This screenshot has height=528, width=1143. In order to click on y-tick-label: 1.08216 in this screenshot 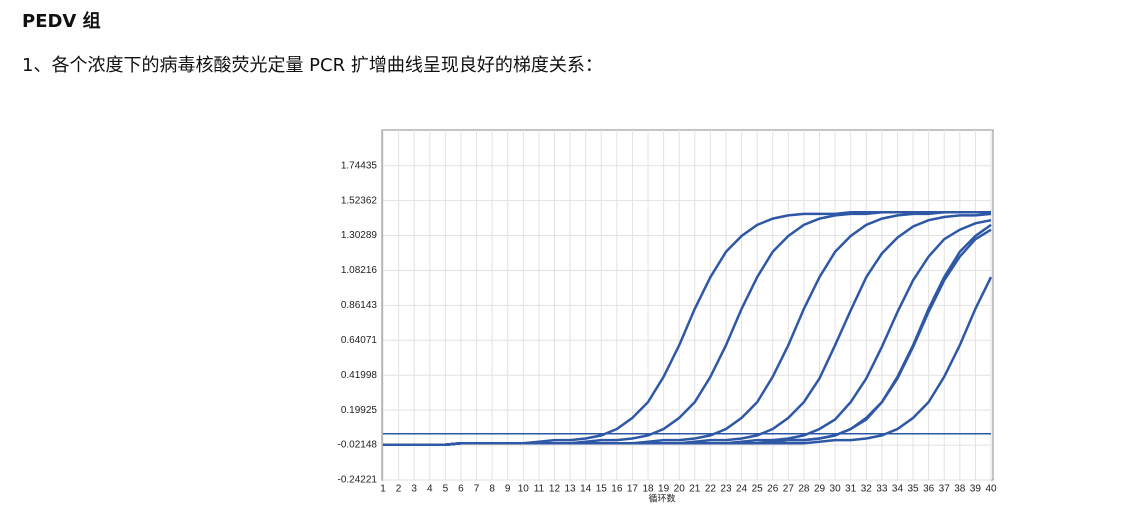, I will do `click(359, 270)`.